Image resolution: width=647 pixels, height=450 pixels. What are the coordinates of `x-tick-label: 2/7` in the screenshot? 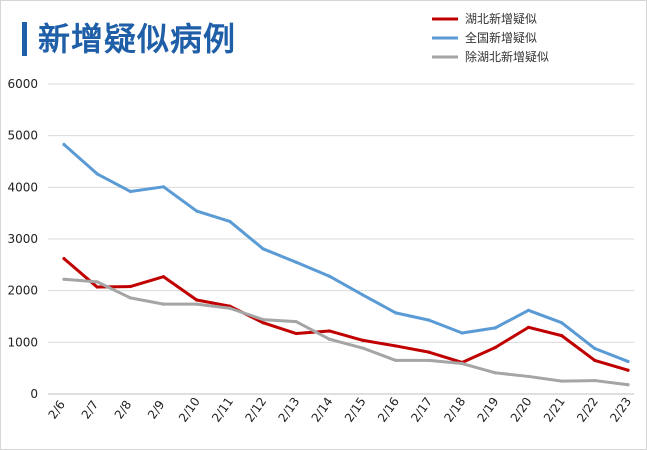 It's located at (90, 410).